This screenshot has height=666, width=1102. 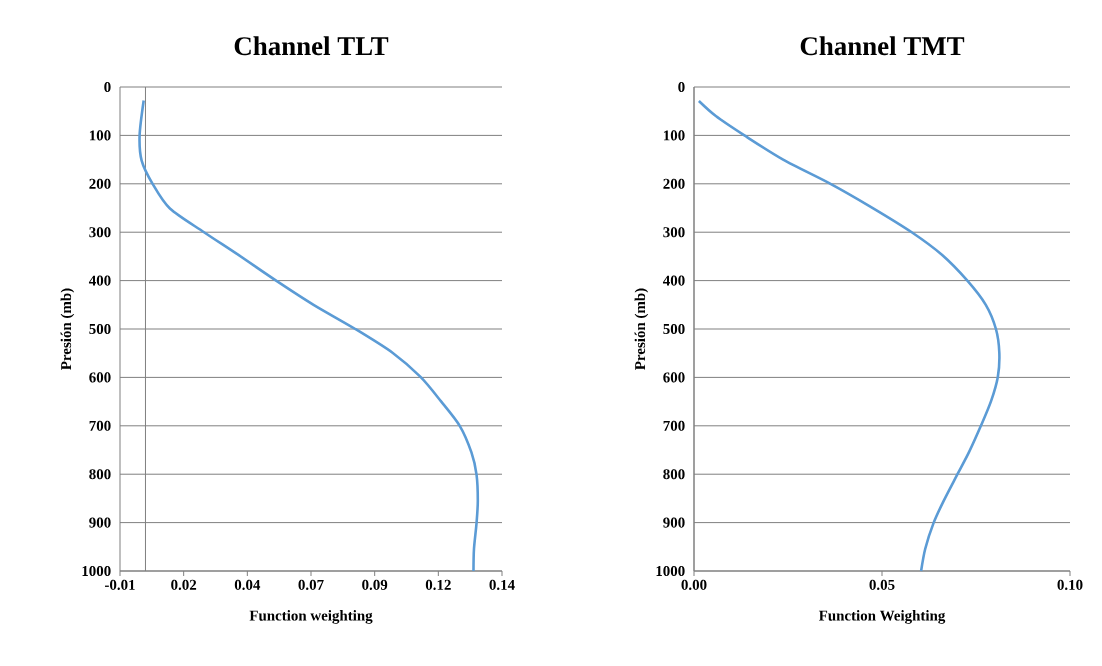 What do you see at coordinates (311, 617) in the screenshot?
I see `x-axis-title: Function weighting` at bounding box center [311, 617].